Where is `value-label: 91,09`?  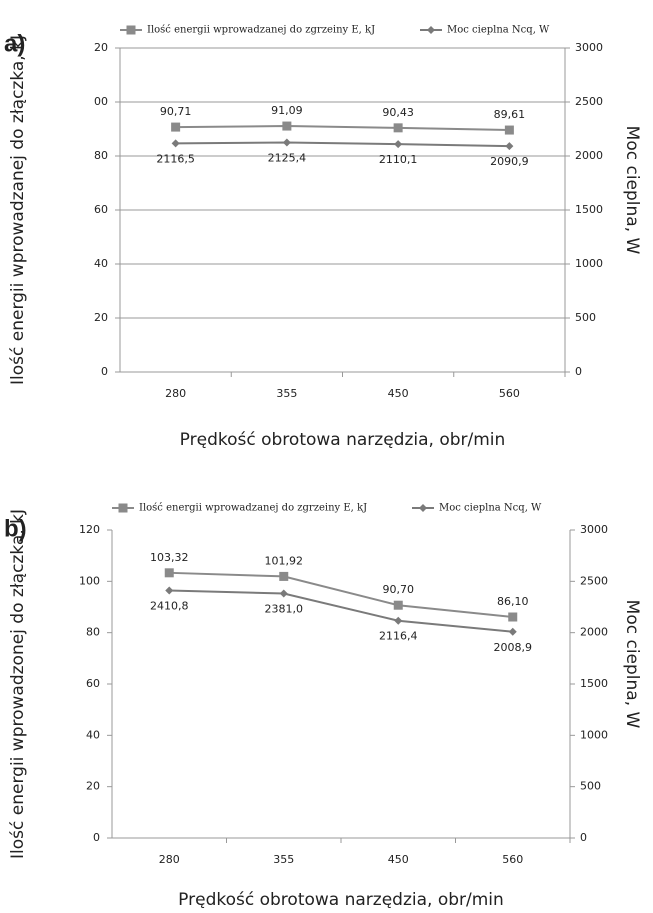 value-label: 91,09 is located at coordinates (287, 110).